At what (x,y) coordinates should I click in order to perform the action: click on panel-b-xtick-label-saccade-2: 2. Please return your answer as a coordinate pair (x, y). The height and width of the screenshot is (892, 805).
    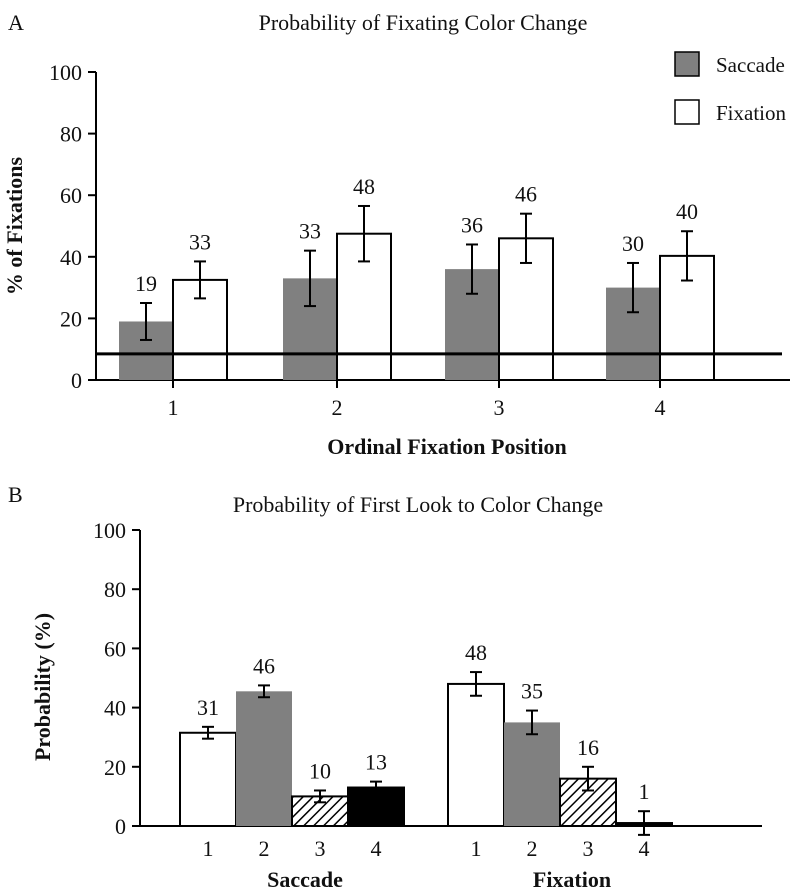
    Looking at the image, I should click on (264, 848).